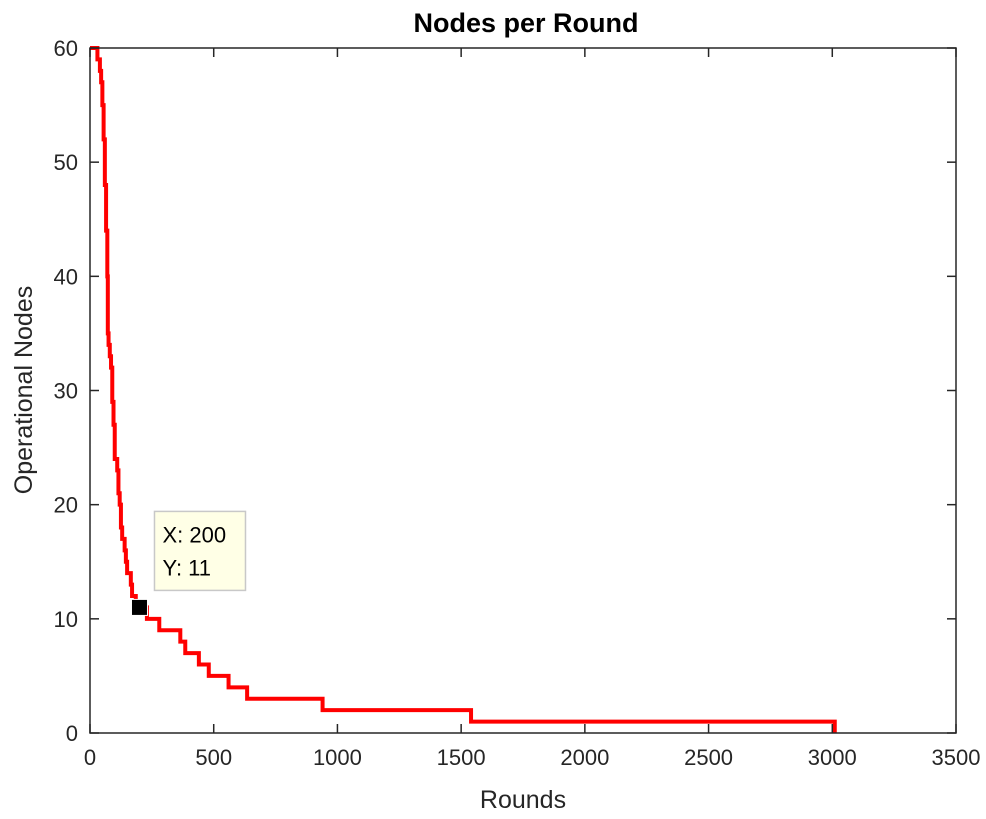  Describe the element at coordinates (956, 757) in the screenshot. I see `x-tick-label: 3500` at that location.